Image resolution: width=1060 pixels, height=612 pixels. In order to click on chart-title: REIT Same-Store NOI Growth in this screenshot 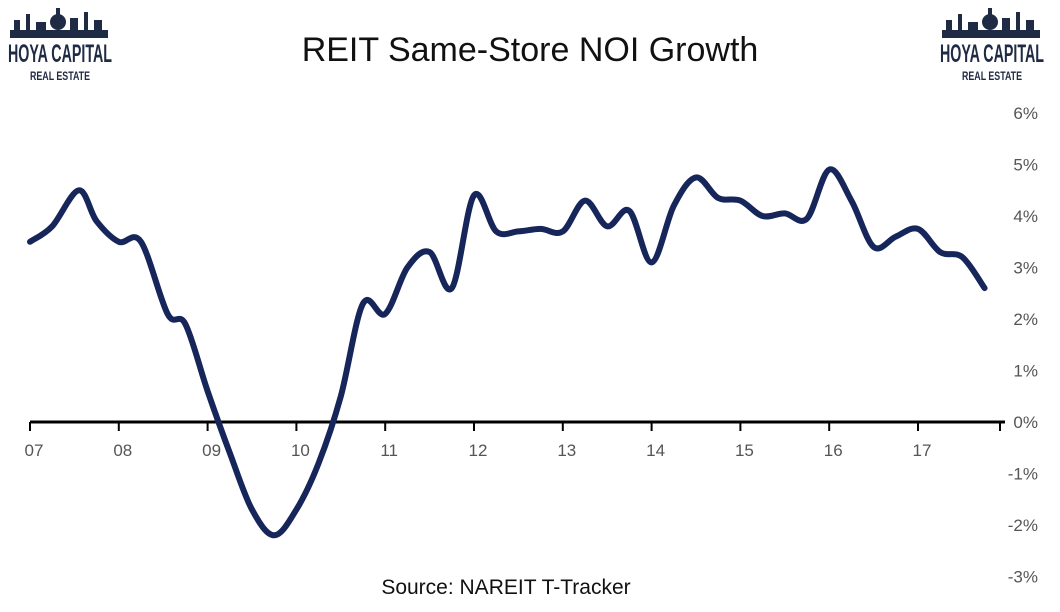, I will do `click(530, 50)`.